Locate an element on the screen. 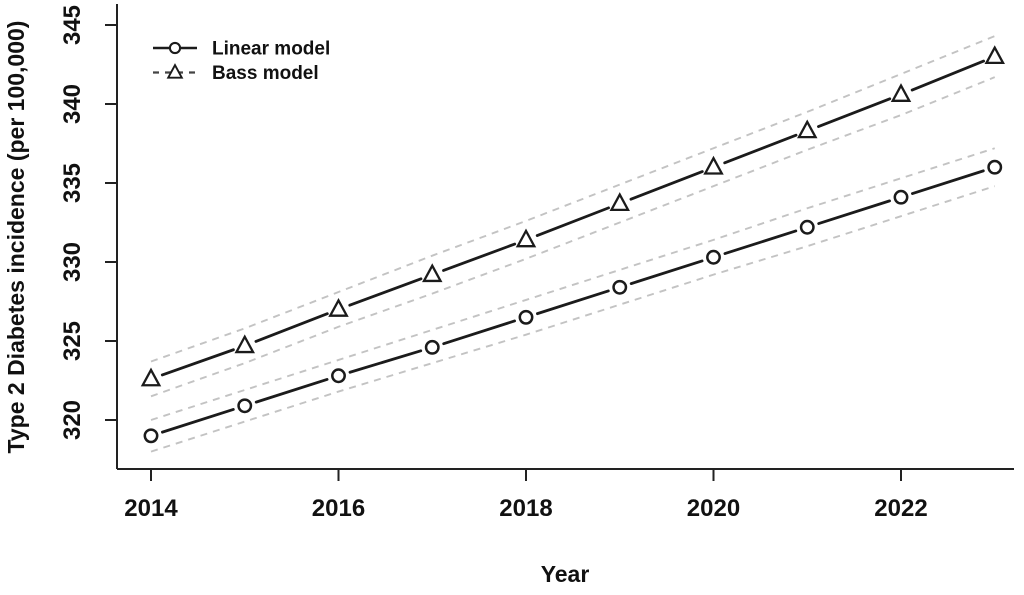  svg-text: 2022 is located at coordinates (900, 508).